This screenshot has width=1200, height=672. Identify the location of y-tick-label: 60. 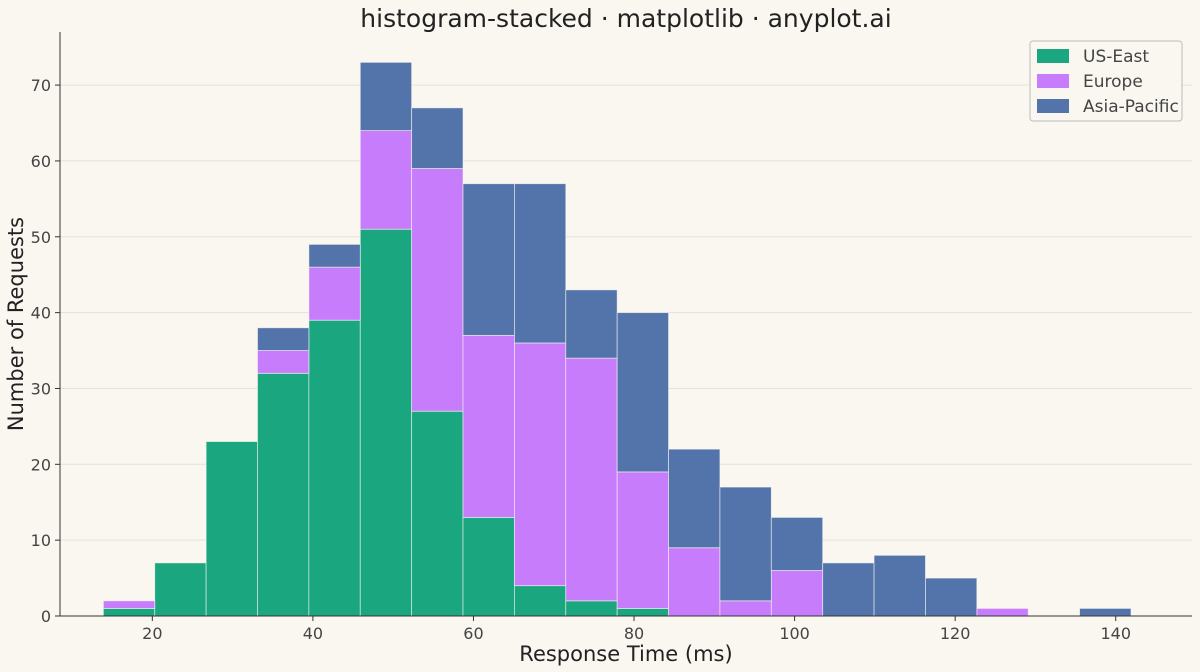
(41, 161).